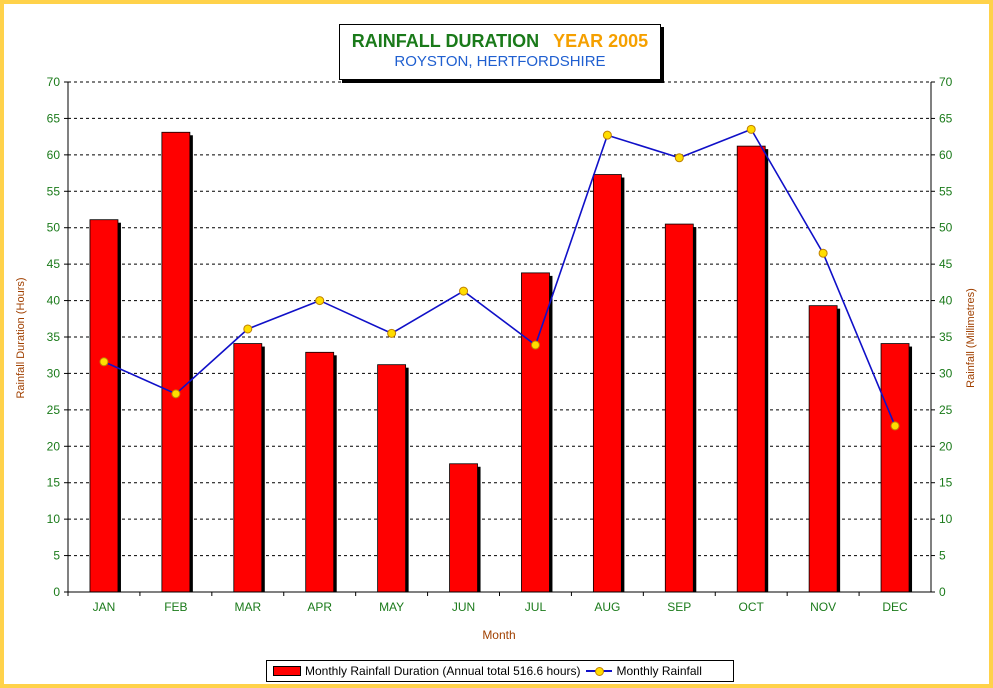 The image size is (993, 688). What do you see at coordinates (54, 410) in the screenshot?
I see `y-tick-label-left: 25` at bounding box center [54, 410].